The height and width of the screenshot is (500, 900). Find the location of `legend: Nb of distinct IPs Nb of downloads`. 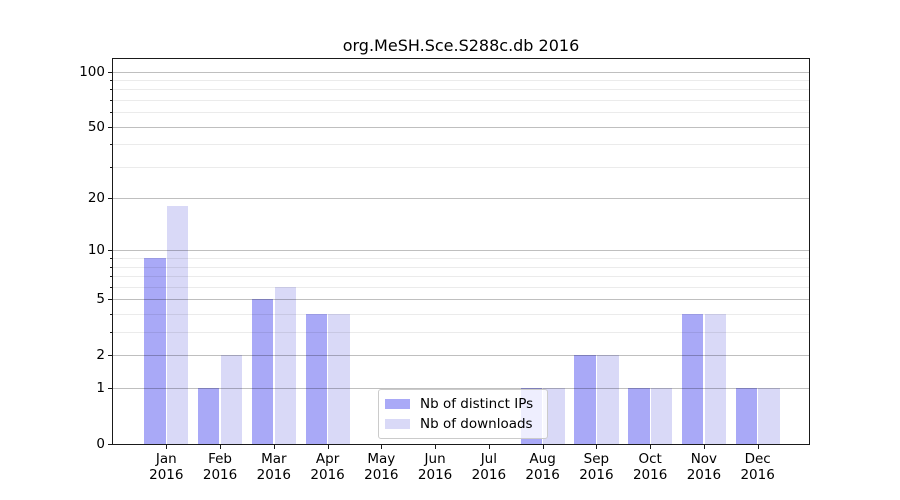

legend: Nb of distinct IPs Nb of downloads is located at coordinates (463, 414).